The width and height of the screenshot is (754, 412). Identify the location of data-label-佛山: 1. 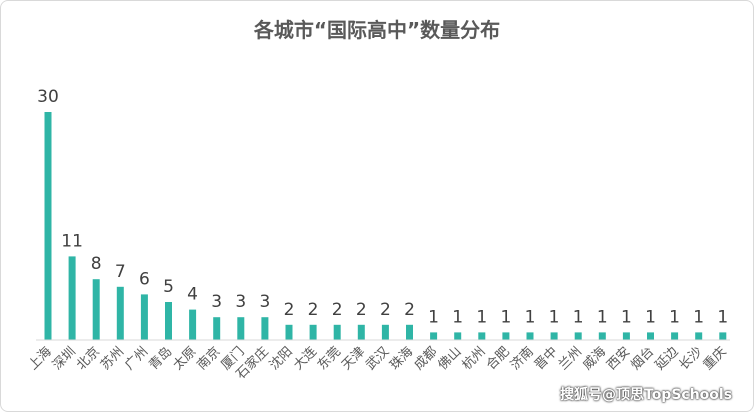
(457, 317).